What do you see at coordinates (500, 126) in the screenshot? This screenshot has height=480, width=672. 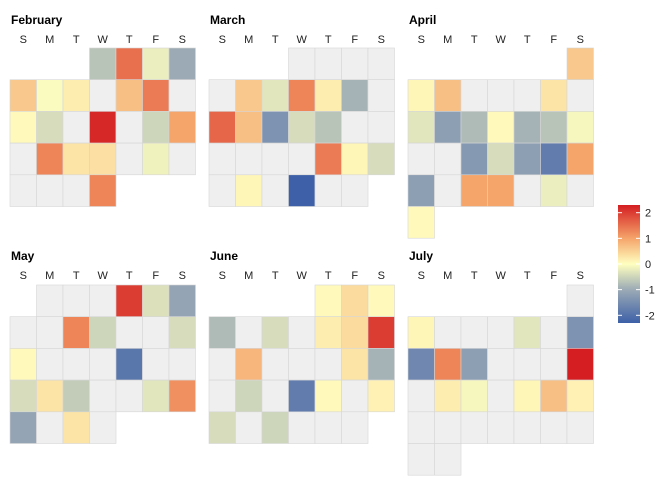 I see `month-panel-april: April S M T W T F S` at bounding box center [500, 126].